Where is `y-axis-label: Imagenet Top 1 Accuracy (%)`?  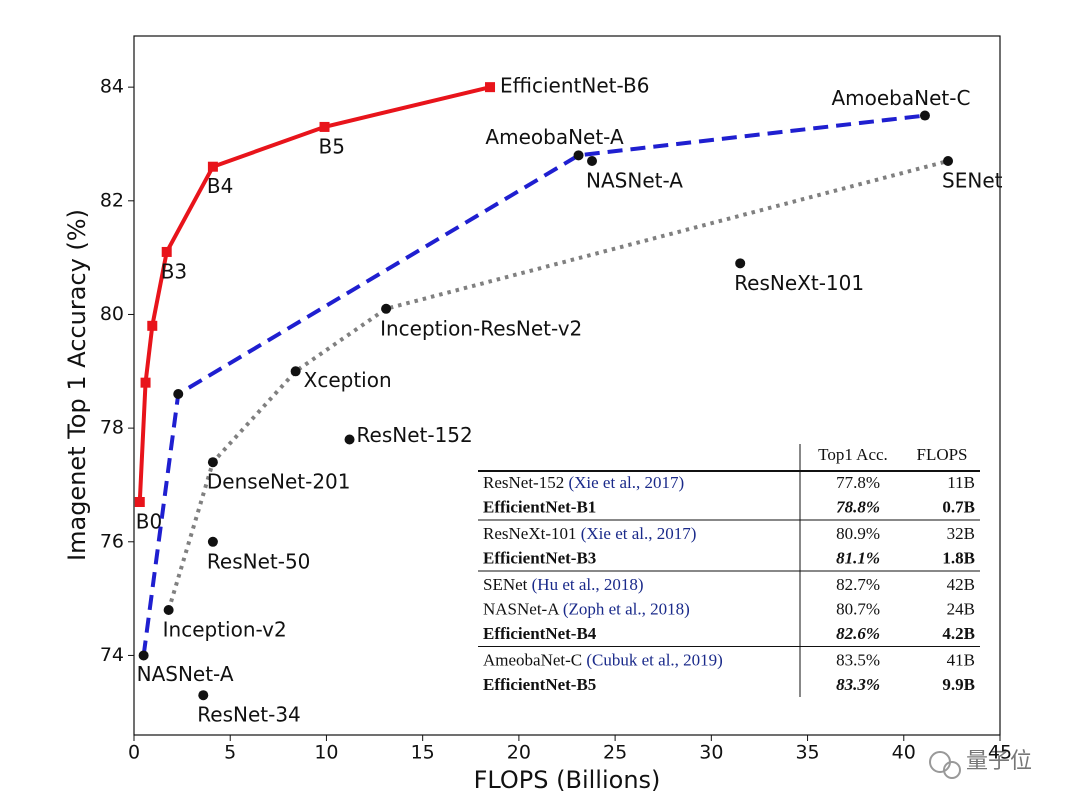 y-axis-label: Imagenet Top 1 Accuracy (%) is located at coordinates (77, 385).